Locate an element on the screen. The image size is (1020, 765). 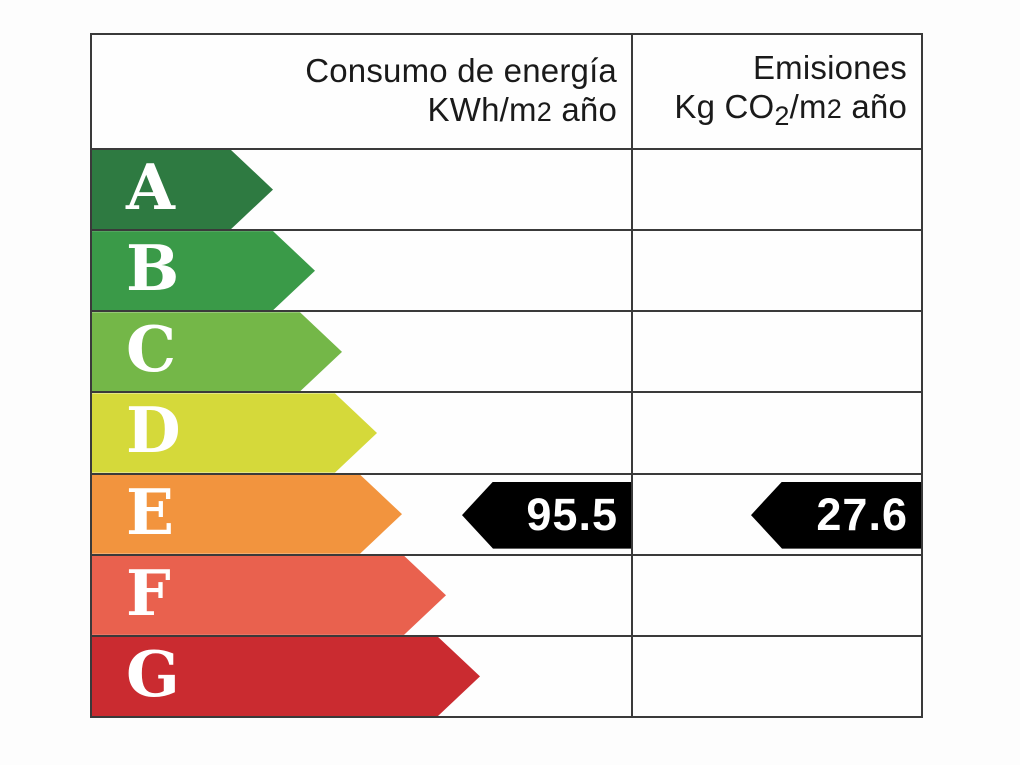
rating-letter-c: C is located at coordinates (151, 349).